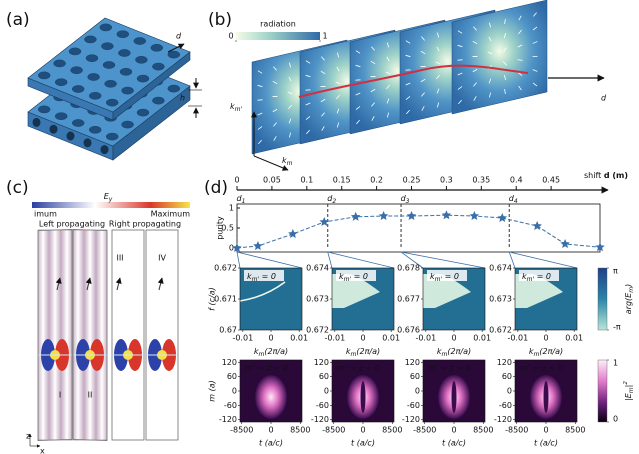 The height and width of the screenshot is (454, 639). What do you see at coordinates (231, 208) in the screenshot?
I see `y-tick-label: 1` at bounding box center [231, 208].